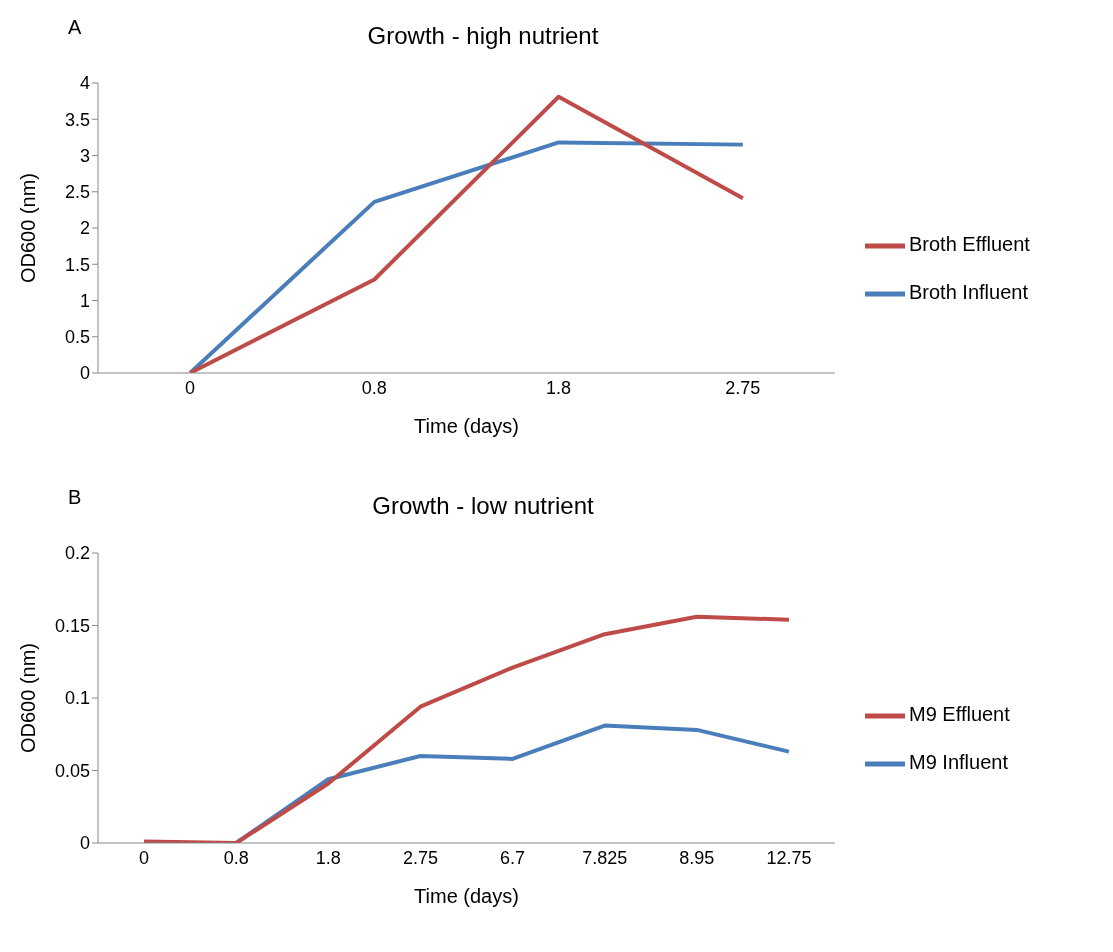 Image resolution: width=1113 pixels, height=952 pixels. What do you see at coordinates (77, 264) in the screenshot?
I see `y-tick-label: 1.5` at bounding box center [77, 264].